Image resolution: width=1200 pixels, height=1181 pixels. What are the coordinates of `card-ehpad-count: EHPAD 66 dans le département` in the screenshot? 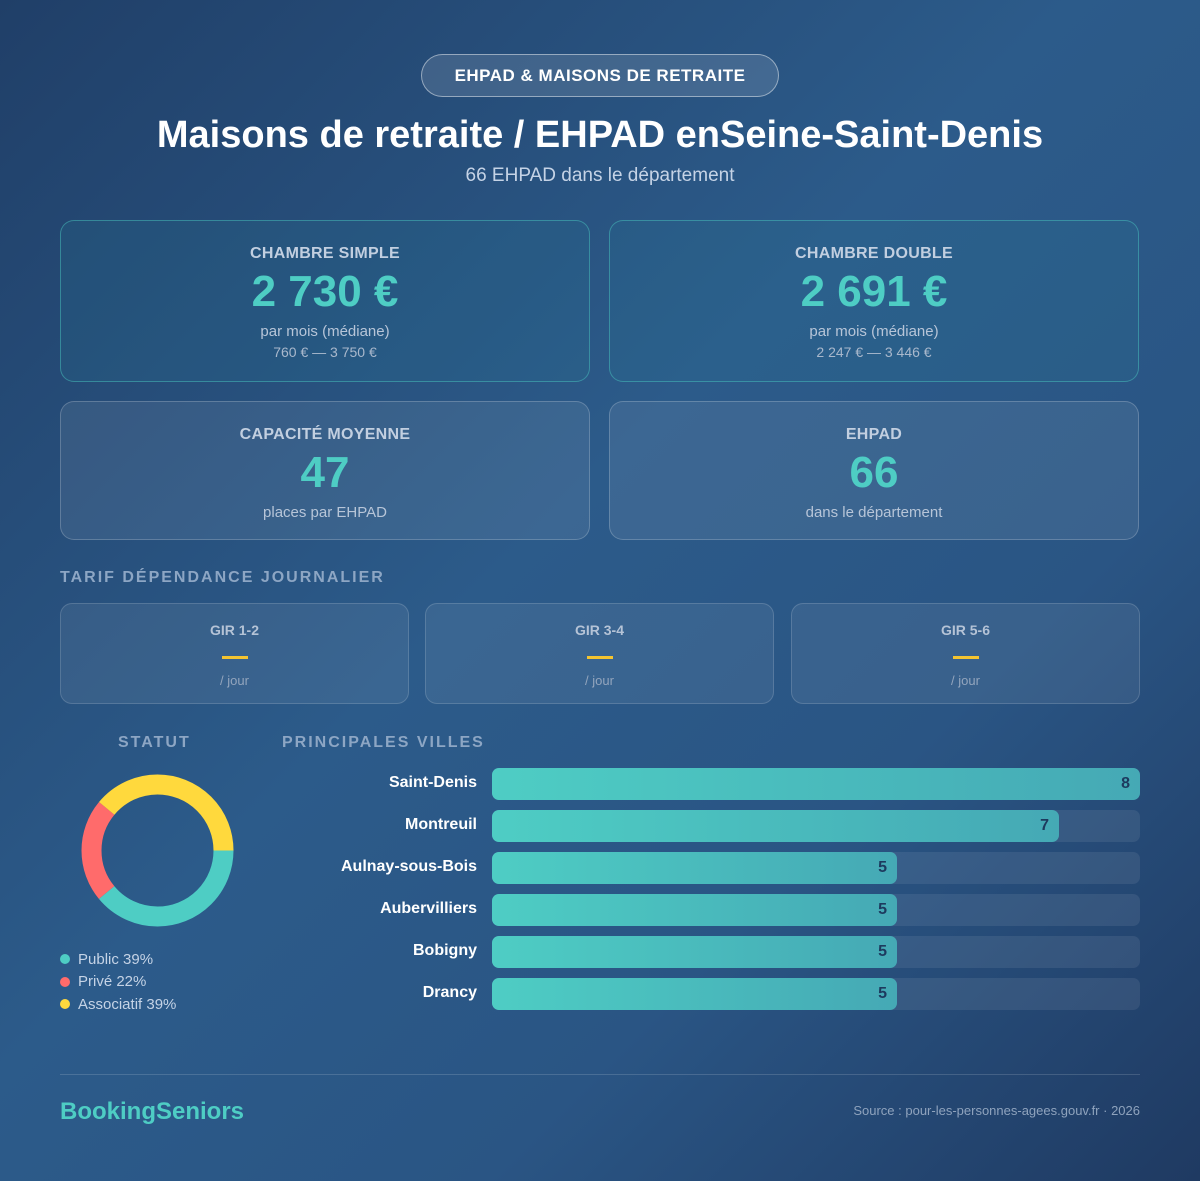 It's located at (874, 470).